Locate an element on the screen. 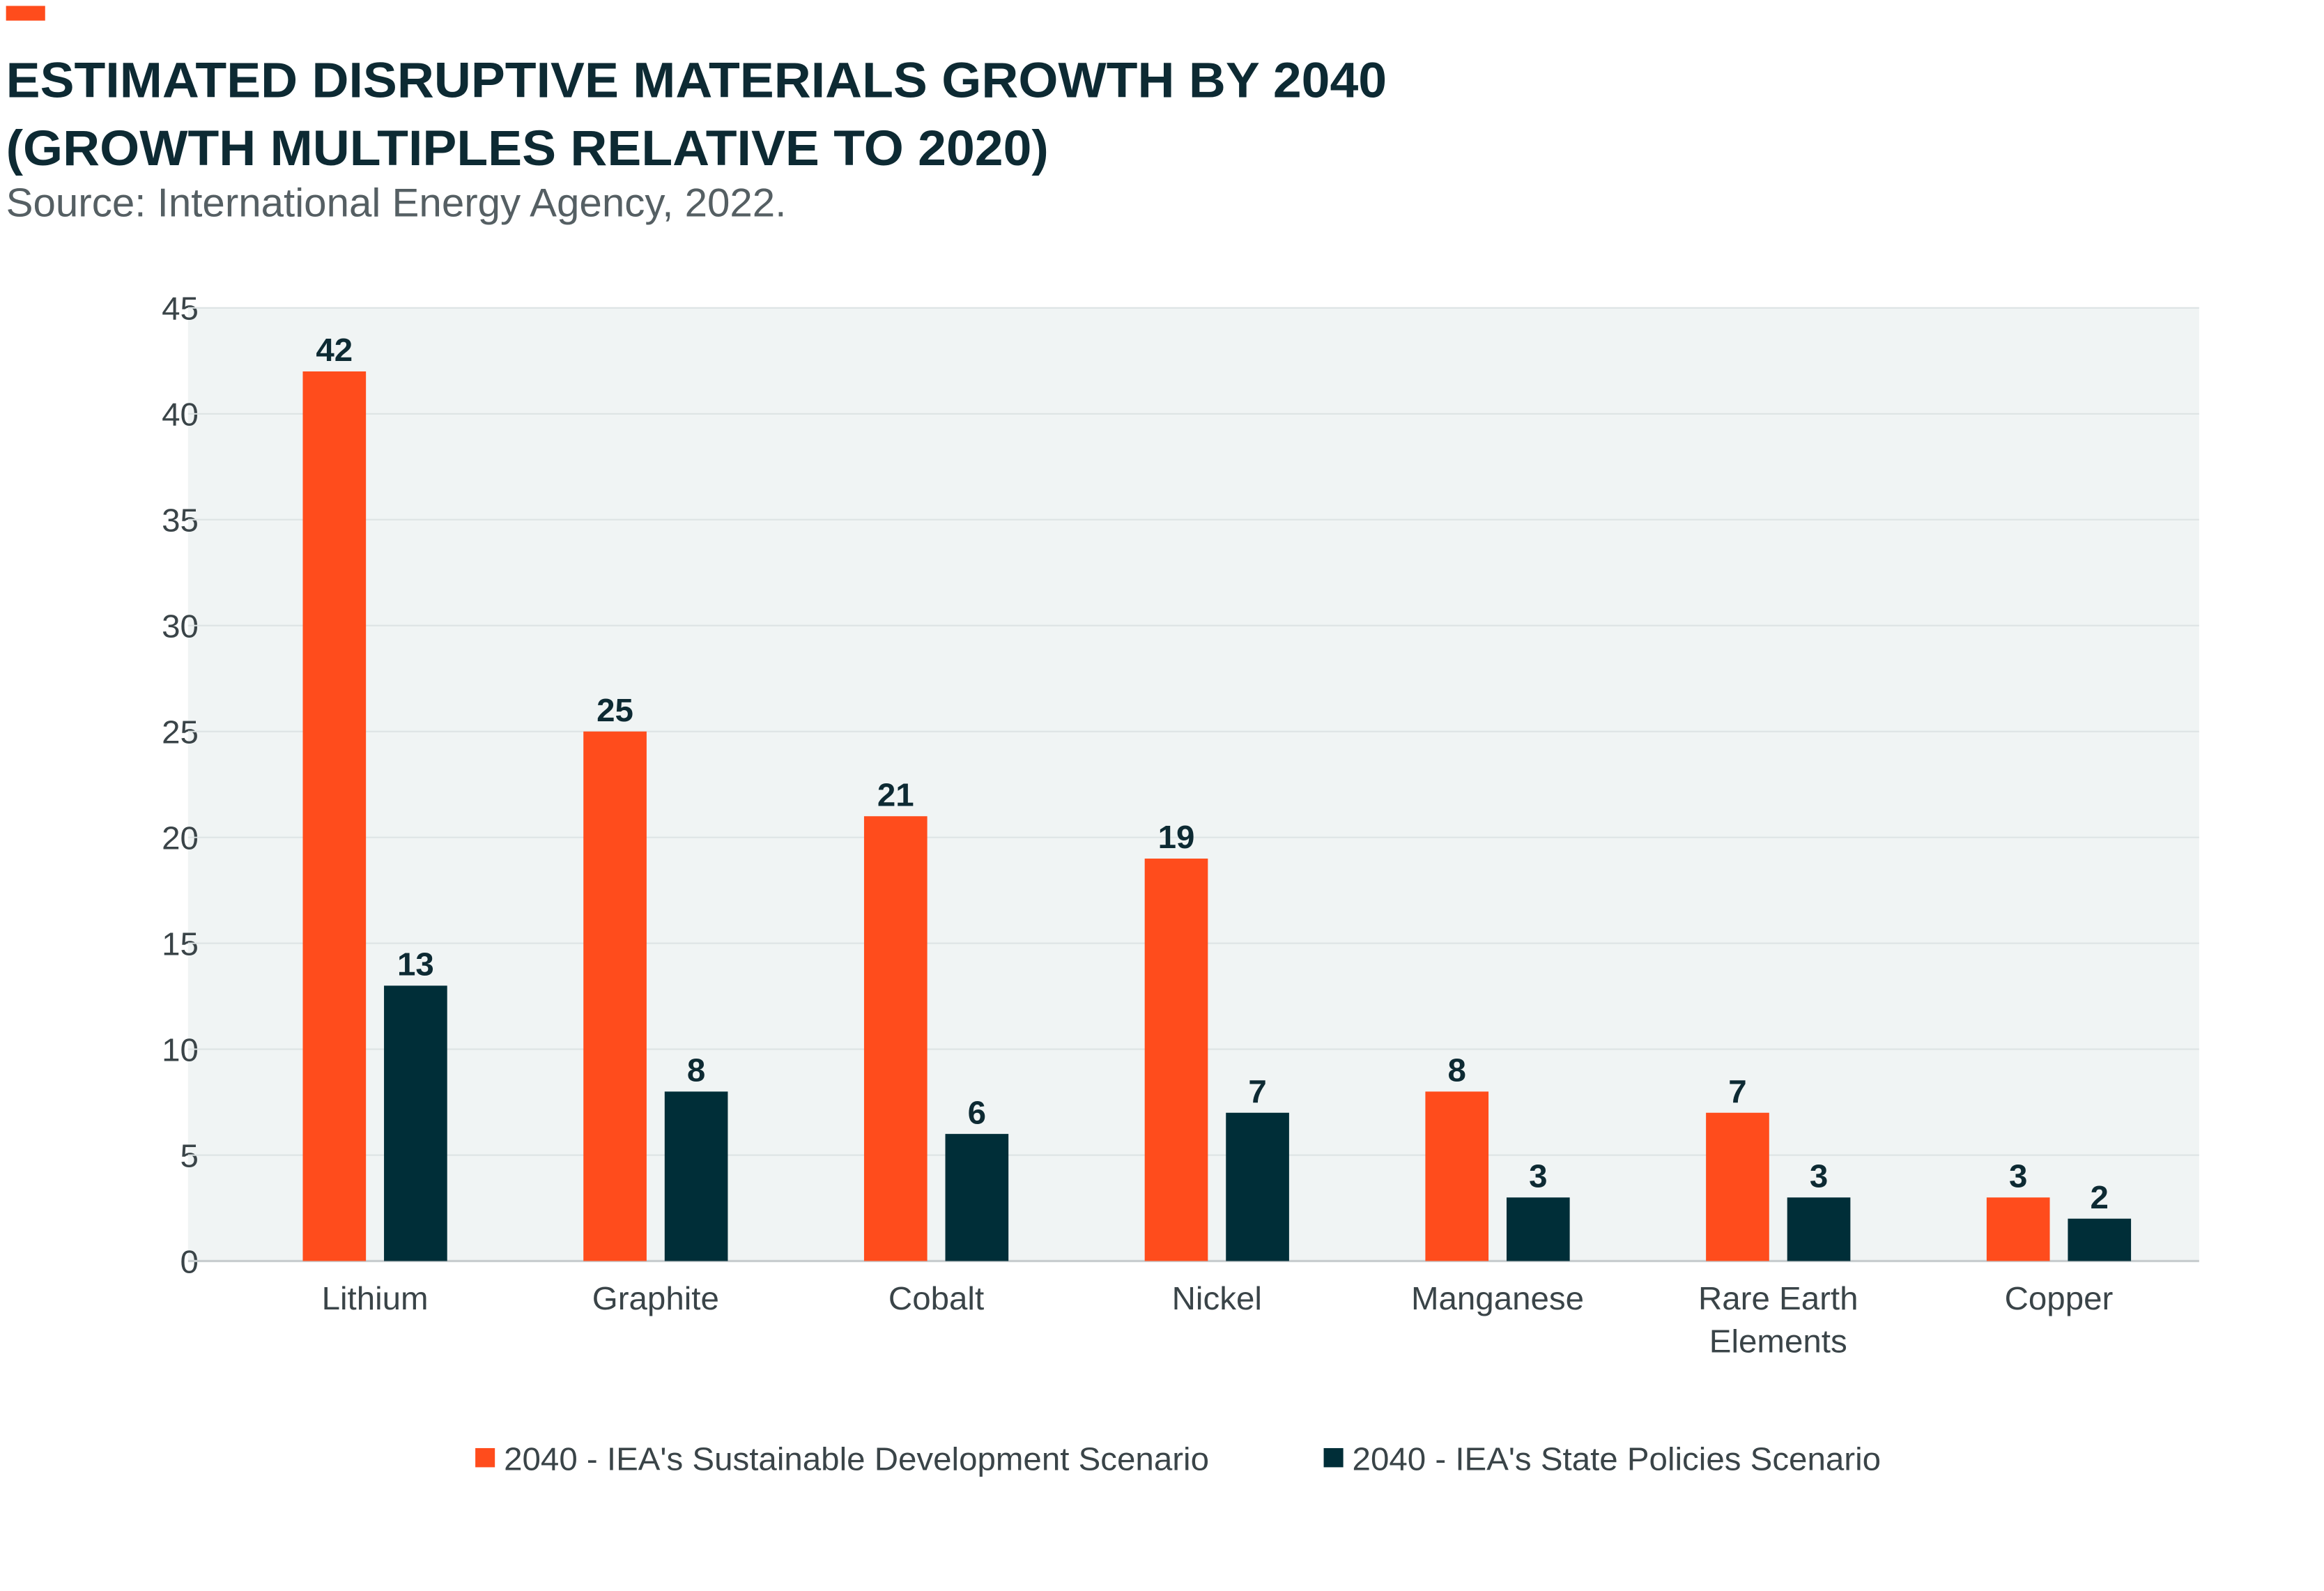 Image resolution: width=2324 pixels, height=1591 pixels. chart-title: (GROWTH MULTIPLES RELATIVE TO 2020) is located at coordinates (527, 148).